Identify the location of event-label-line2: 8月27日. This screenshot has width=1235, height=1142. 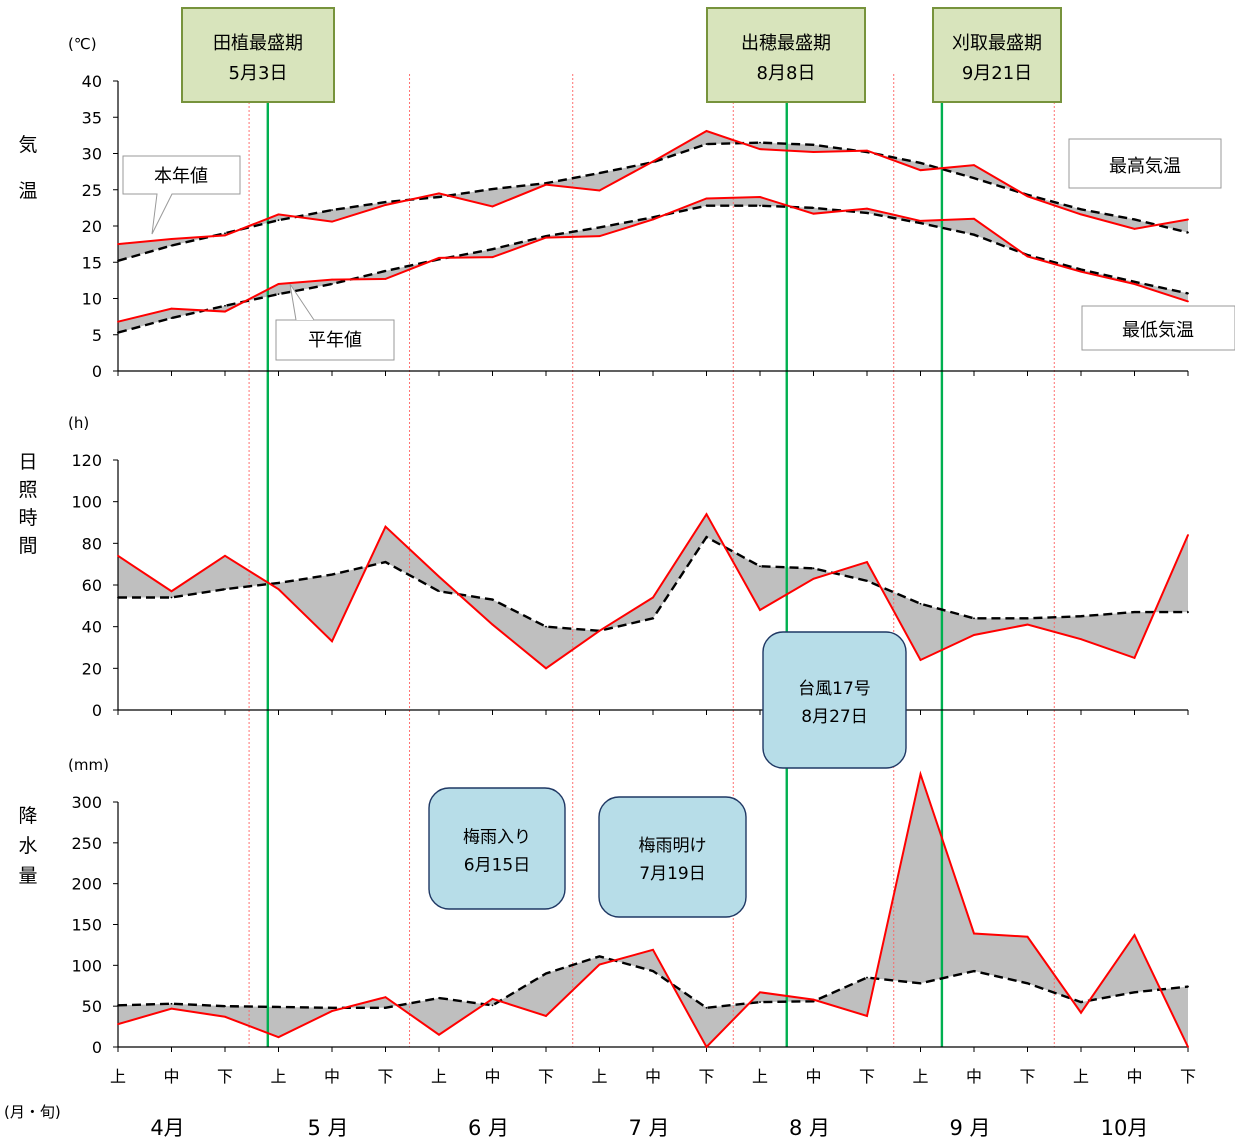
(834, 717).